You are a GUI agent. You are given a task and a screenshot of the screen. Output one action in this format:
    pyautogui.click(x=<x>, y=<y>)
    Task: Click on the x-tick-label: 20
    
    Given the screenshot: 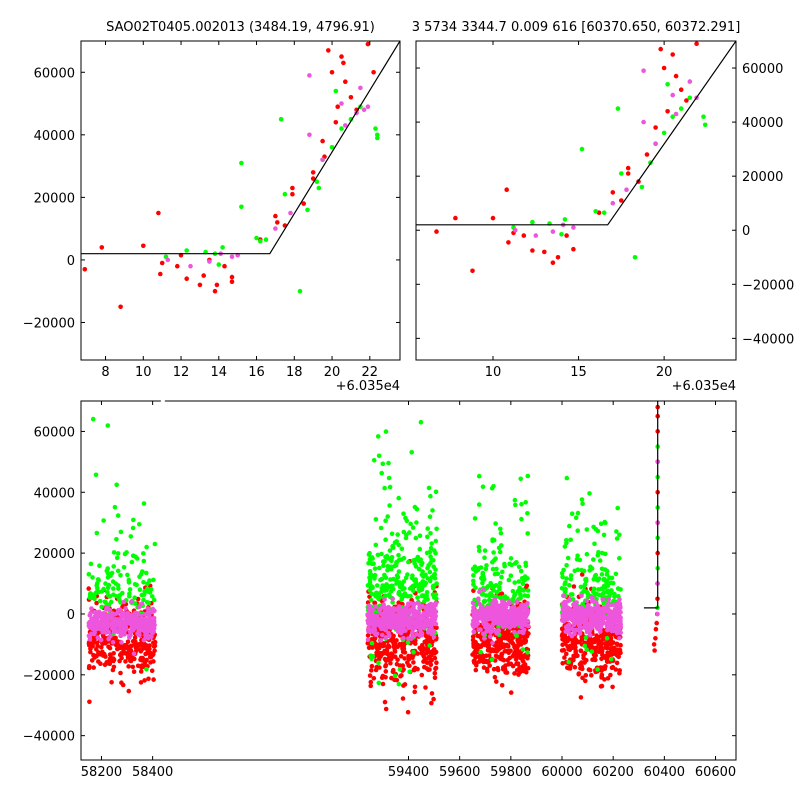 What is the action you would take?
    pyautogui.click(x=332, y=372)
    